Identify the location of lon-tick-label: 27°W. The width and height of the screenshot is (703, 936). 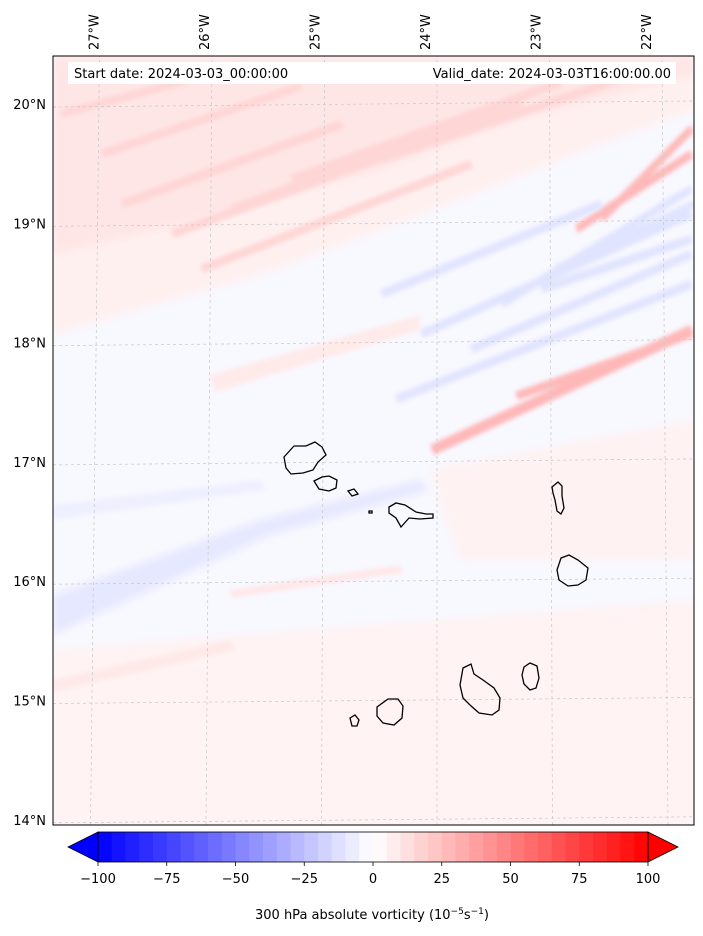
(95, 32).